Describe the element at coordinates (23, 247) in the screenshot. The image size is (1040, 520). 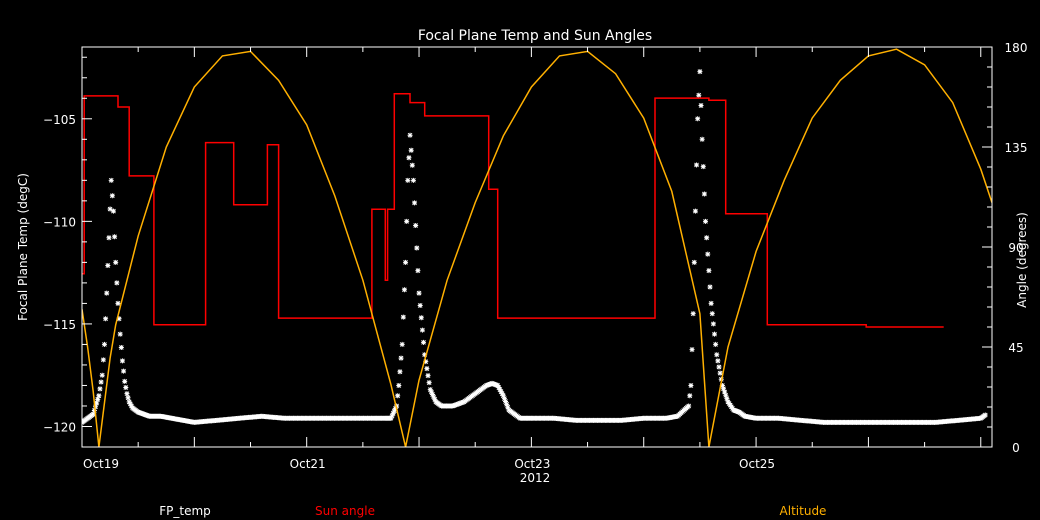
I see `y-axis-label: Focal Plane Temp (degC)` at that location.